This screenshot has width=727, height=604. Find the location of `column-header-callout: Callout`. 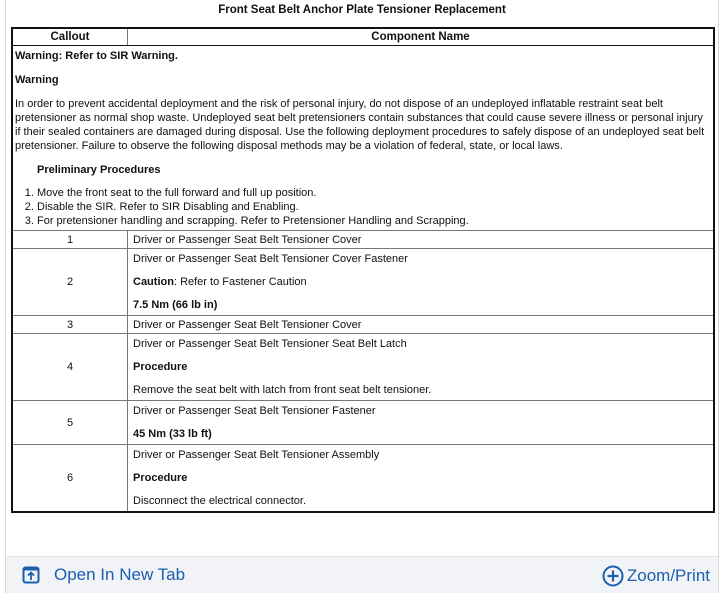

column-header-callout: Callout is located at coordinates (69, 36).